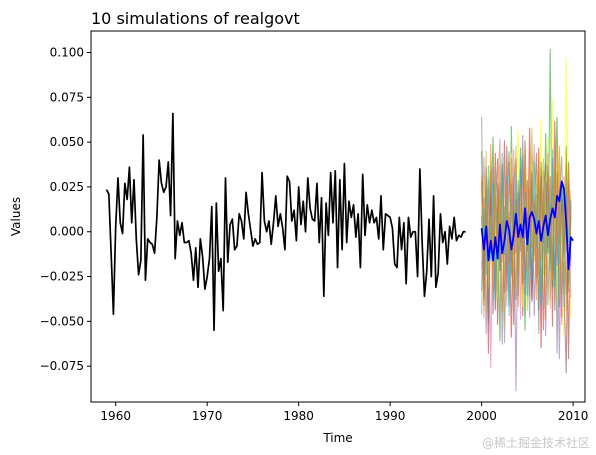 The image size is (596, 455). What do you see at coordinates (535, 443) in the screenshot?
I see `watermark: @稀土掘金技术社区` at bounding box center [535, 443].